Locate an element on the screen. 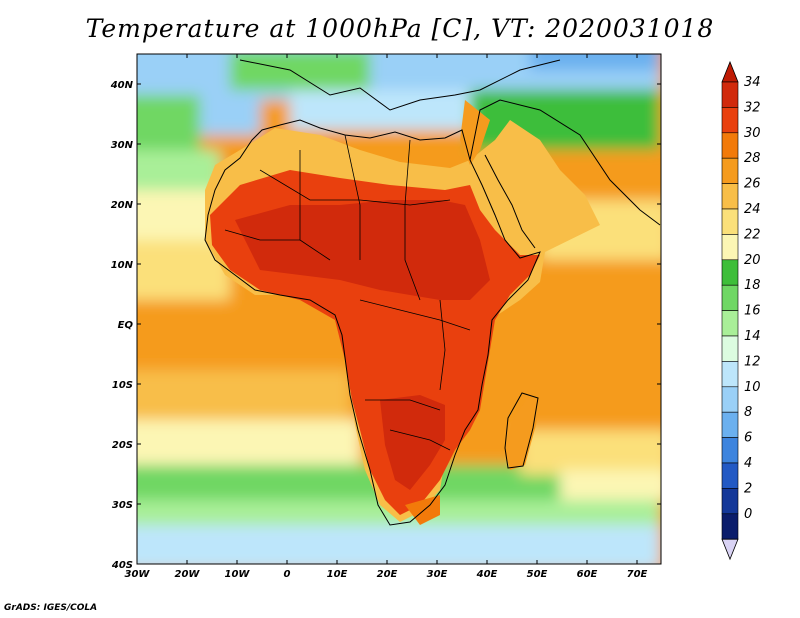 The width and height of the screenshot is (800, 618). colorbar-label: 20 is located at coordinates (752, 260).